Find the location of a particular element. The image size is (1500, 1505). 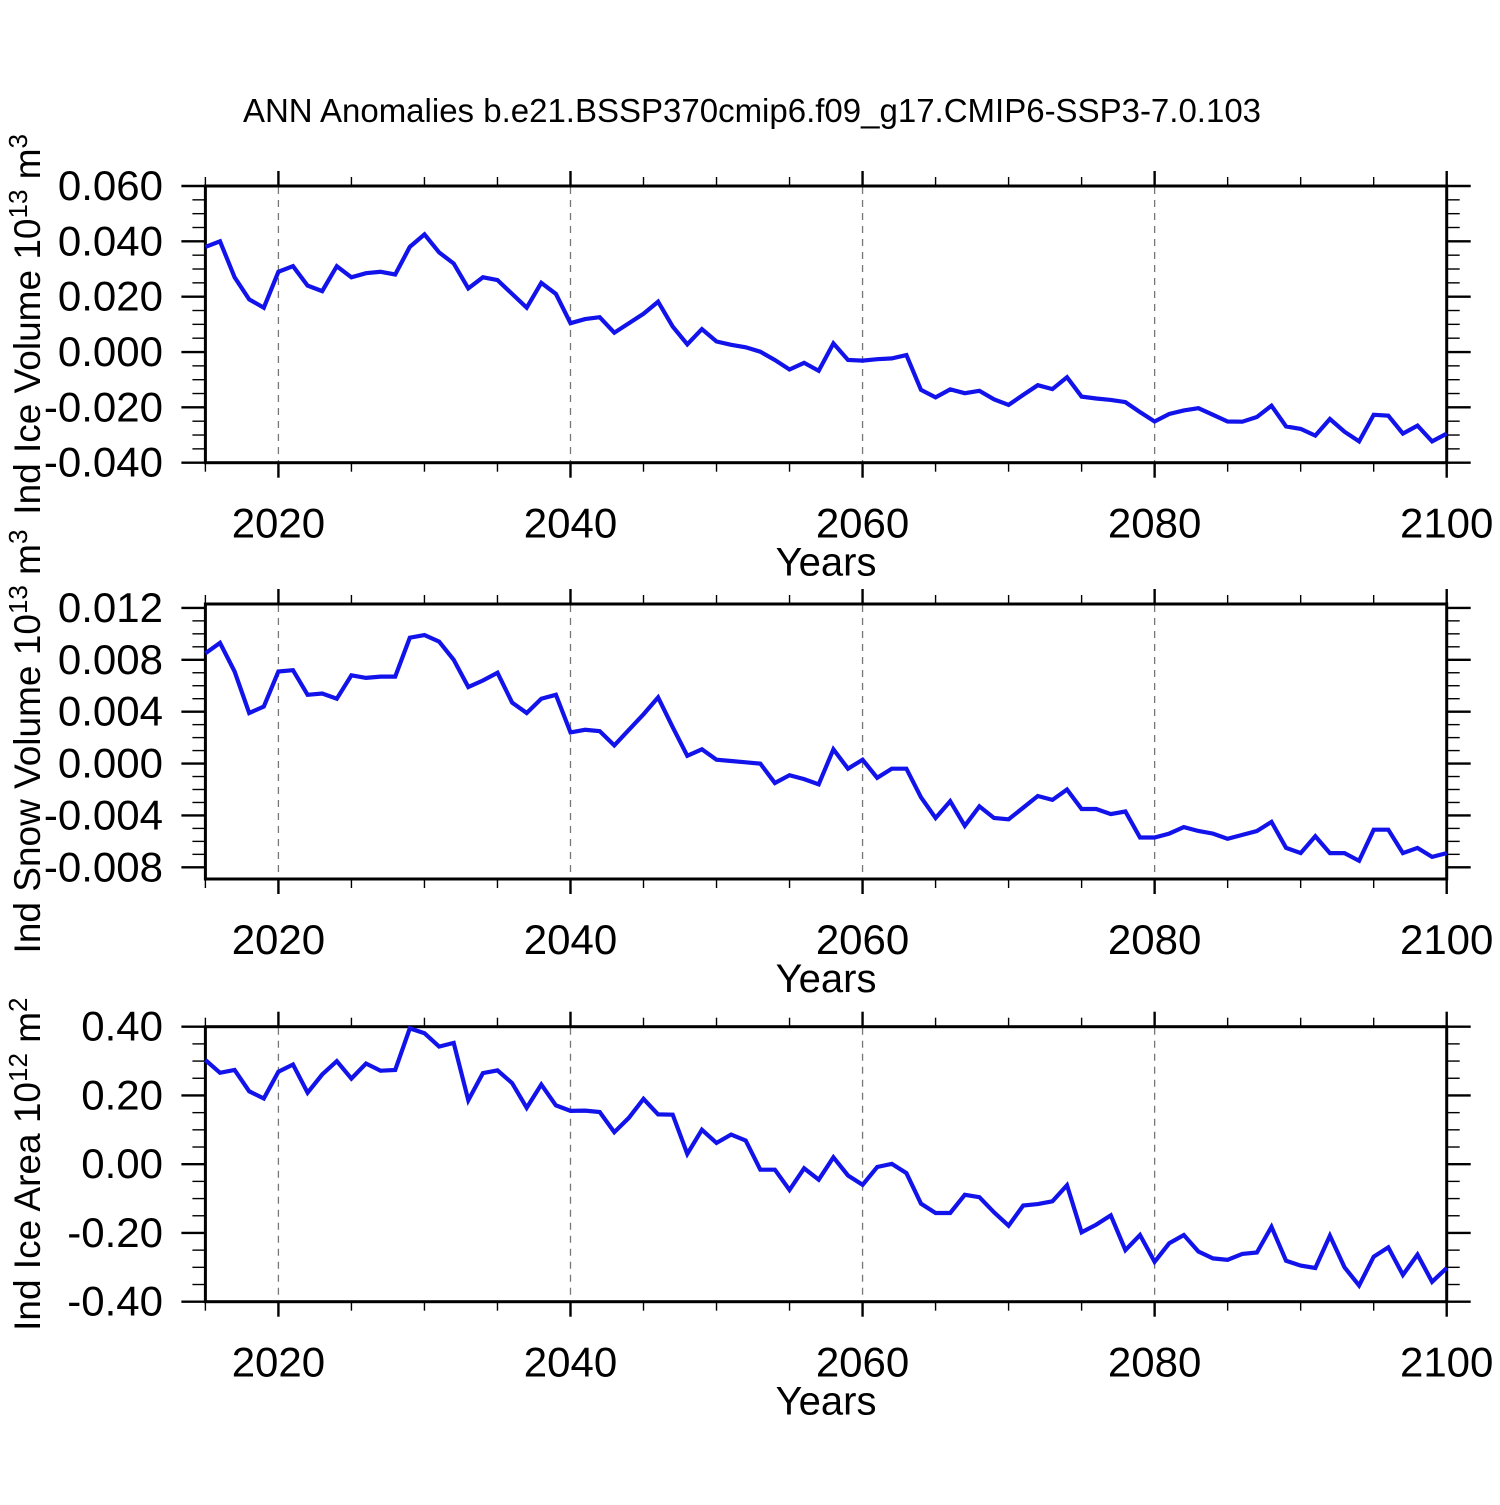

y-axis-title-superscript: 2 is located at coordinates (18, 1004).